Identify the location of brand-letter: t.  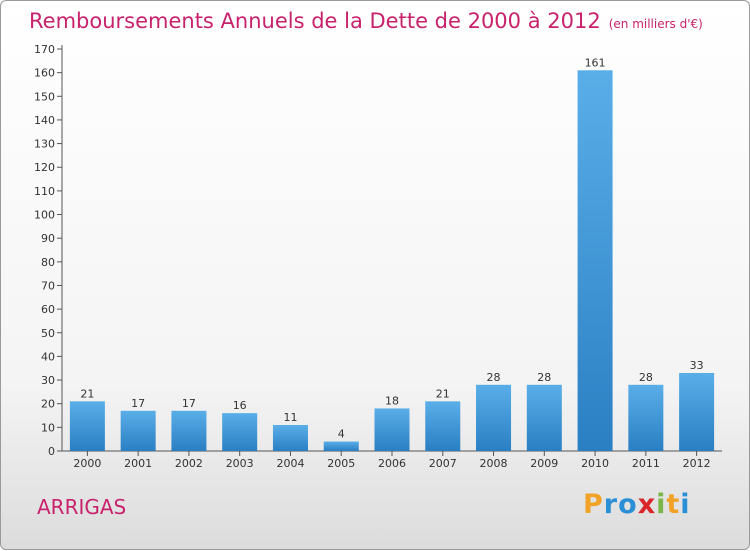
(673, 504).